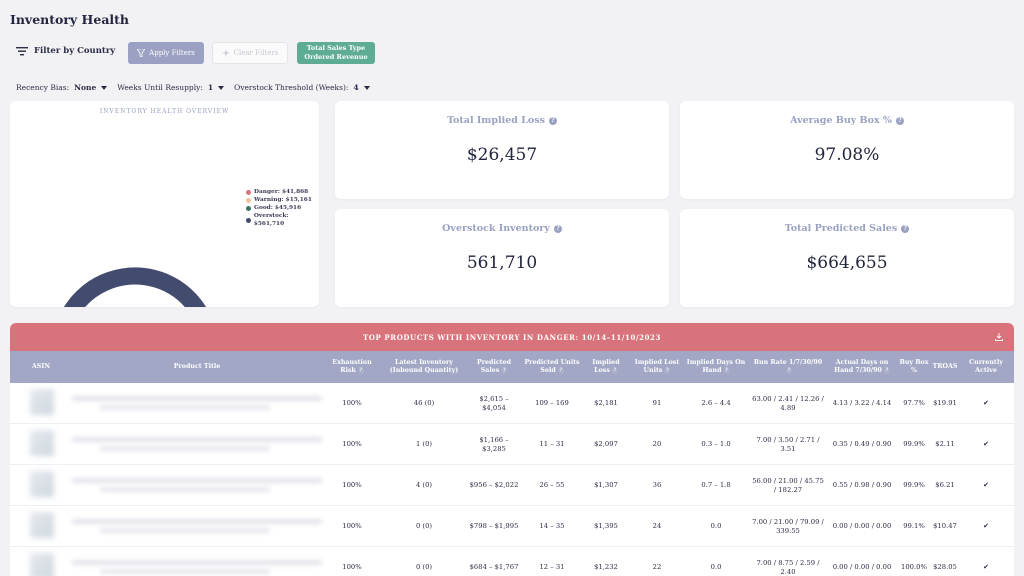 The image size is (1024, 576). What do you see at coordinates (141, 53) in the screenshot?
I see `funnel-icon` at bounding box center [141, 53].